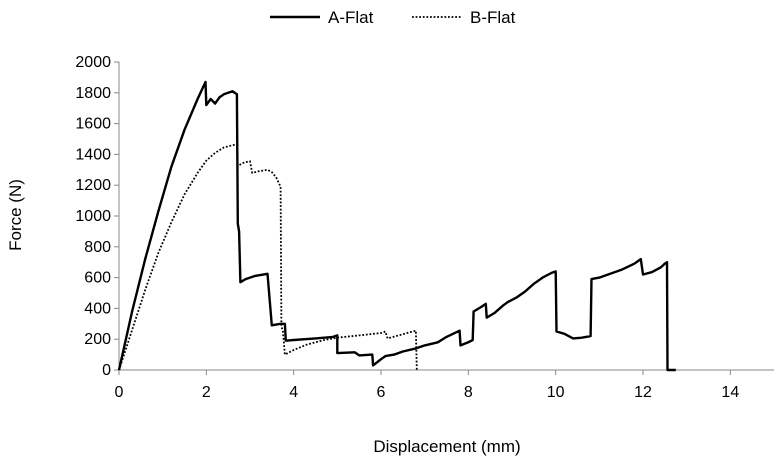 This screenshot has width=781, height=467. Describe the element at coordinates (293, 392) in the screenshot. I see `x-tick-label: 4` at that location.